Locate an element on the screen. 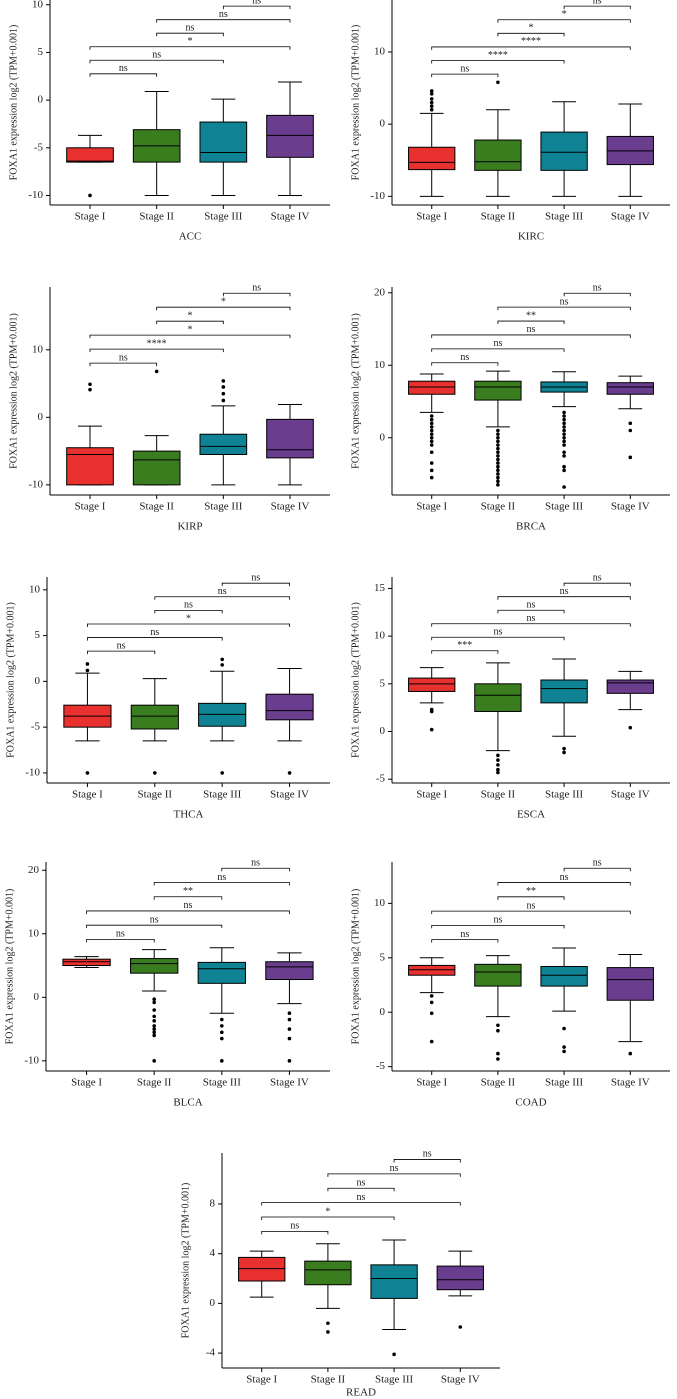 The height and width of the screenshot is (1399, 677). x-axis-title: THCA is located at coordinates (189, 815).